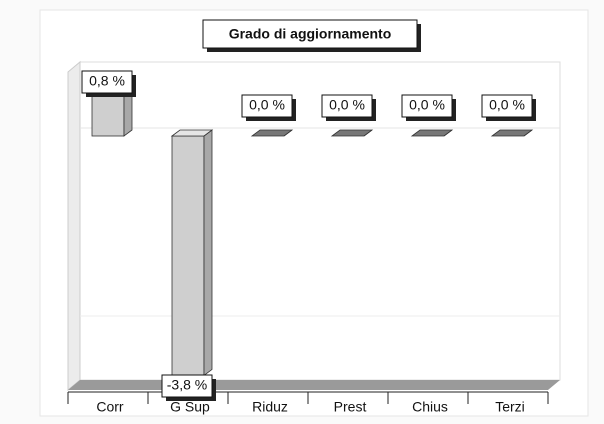 The height and width of the screenshot is (424, 604). What do you see at coordinates (430, 407) in the screenshot?
I see `x-tick-label: Chius` at bounding box center [430, 407].